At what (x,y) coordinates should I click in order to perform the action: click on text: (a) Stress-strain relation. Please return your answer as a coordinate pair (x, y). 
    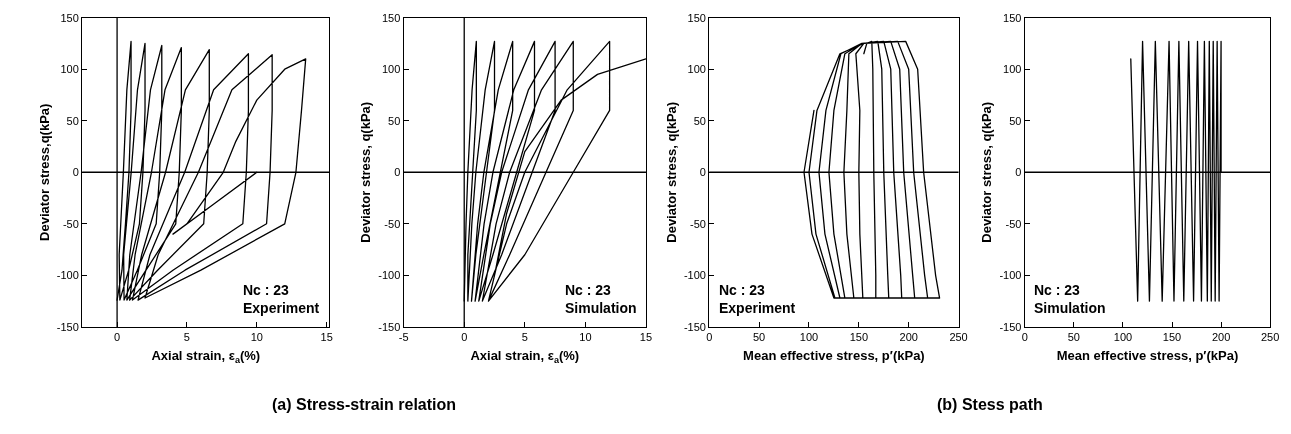
    Looking at the image, I should click on (364, 404).